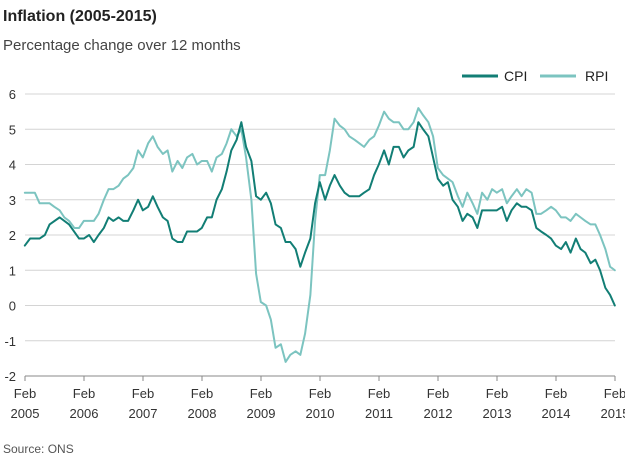 Image resolution: width=625 pixels, height=461 pixels. What do you see at coordinates (12, 270) in the screenshot?
I see `y-tick-label: 1` at bounding box center [12, 270].